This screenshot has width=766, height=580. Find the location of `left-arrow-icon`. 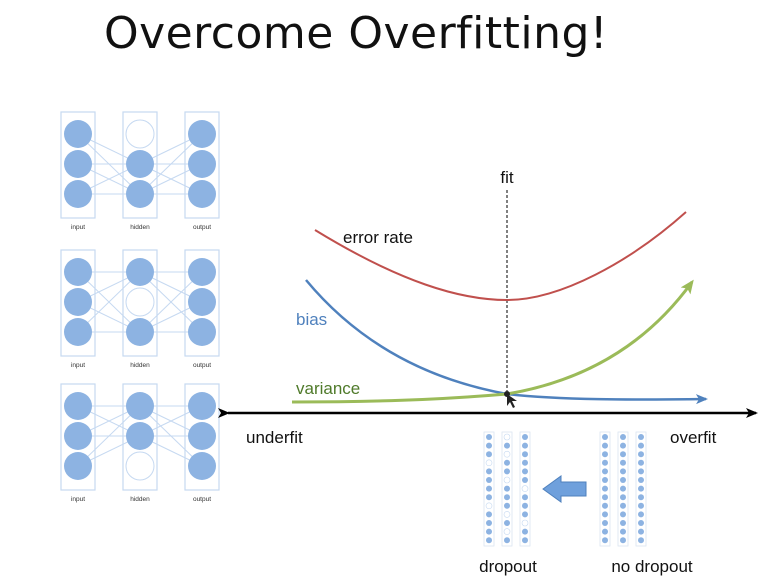

left-arrow-icon is located at coordinates (564, 489).